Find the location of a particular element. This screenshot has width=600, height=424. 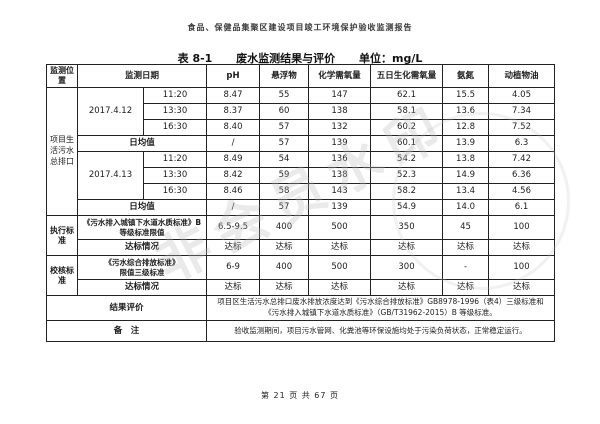

cell-standard-name: 《污水排入城镇下水道水质标准》B 等级标准限值 is located at coordinates (142, 227).